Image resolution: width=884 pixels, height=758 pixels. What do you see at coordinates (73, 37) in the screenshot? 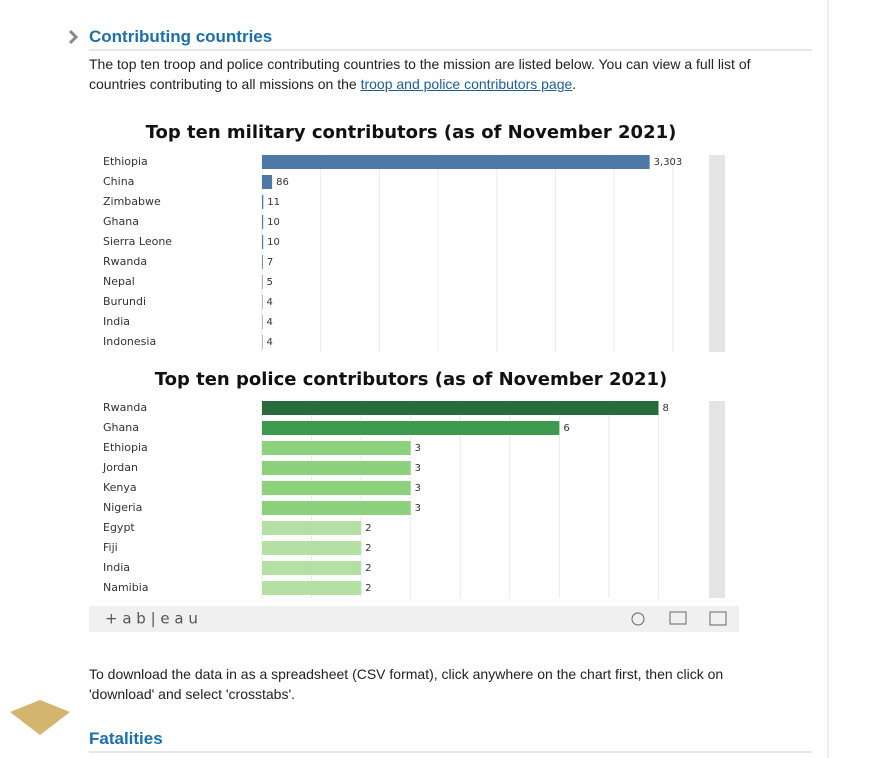
I see `chevron` at bounding box center [73, 37].